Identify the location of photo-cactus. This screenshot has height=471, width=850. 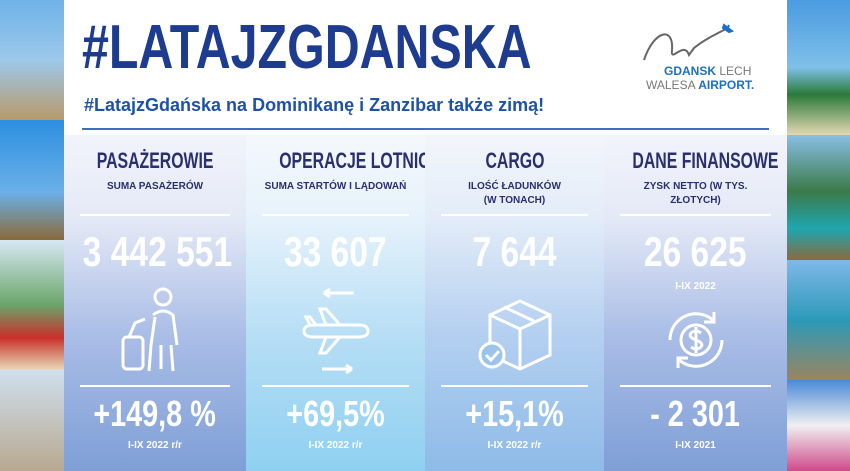
(32, 180).